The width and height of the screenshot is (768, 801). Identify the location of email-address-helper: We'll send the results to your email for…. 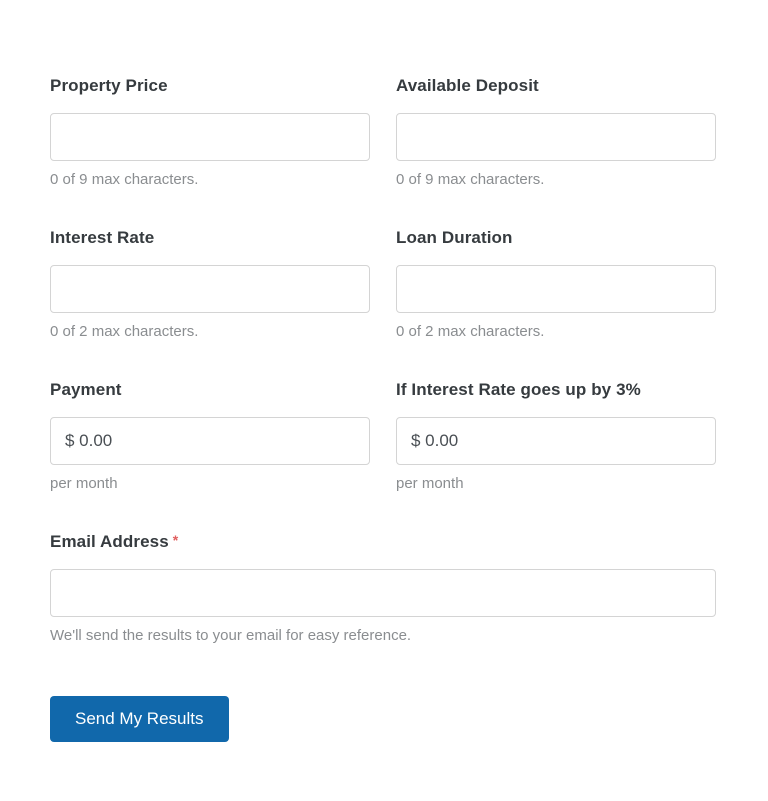
(231, 635).